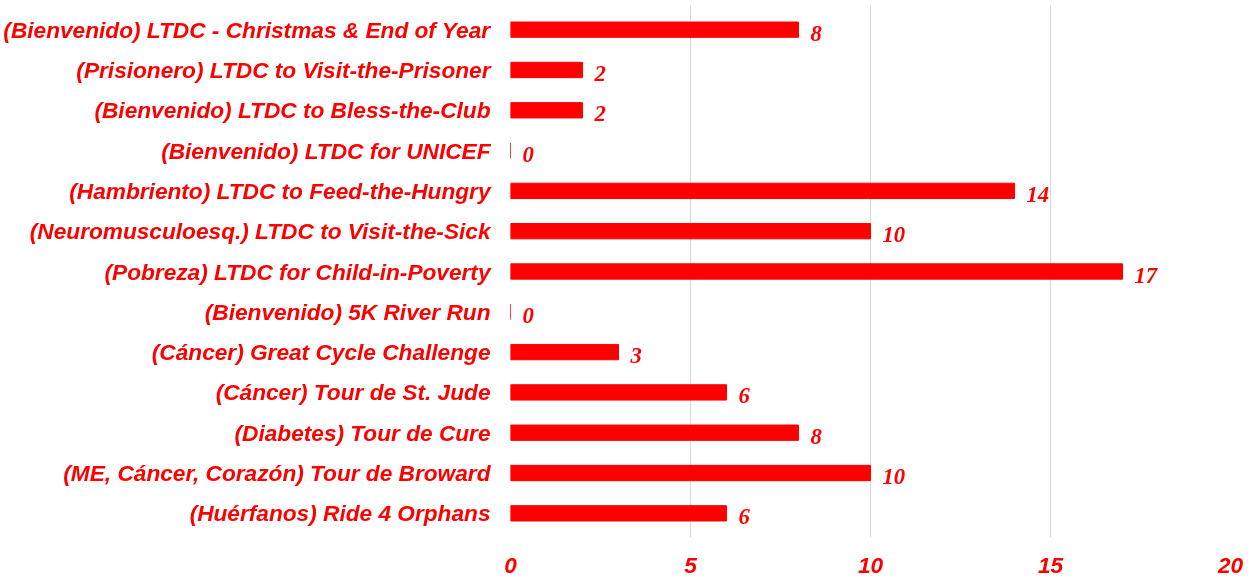 Image resolution: width=1258 pixels, height=579 pixels. What do you see at coordinates (280, 190) in the screenshot?
I see `y-tick-label: (Hambriento) LTDC to Feed-the-Hungry` at bounding box center [280, 190].